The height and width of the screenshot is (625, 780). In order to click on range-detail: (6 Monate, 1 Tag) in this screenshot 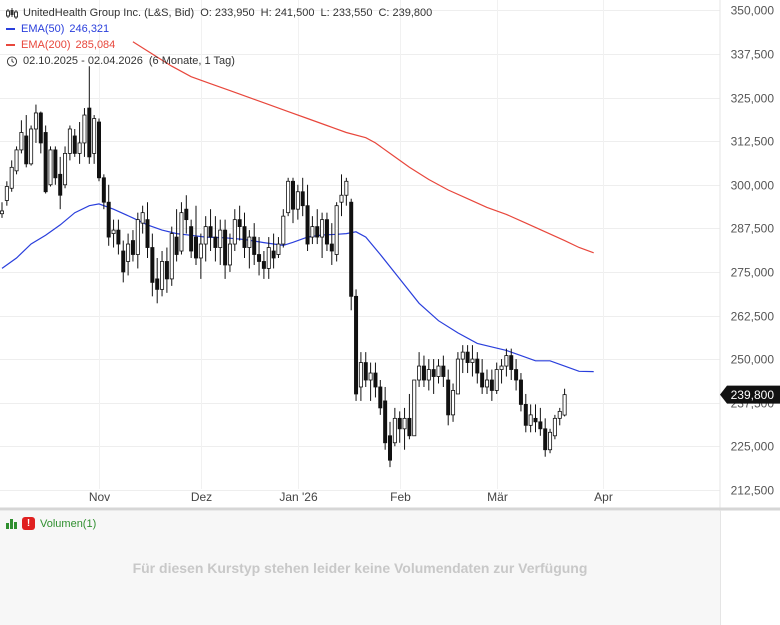, I will do `click(191, 61)`.